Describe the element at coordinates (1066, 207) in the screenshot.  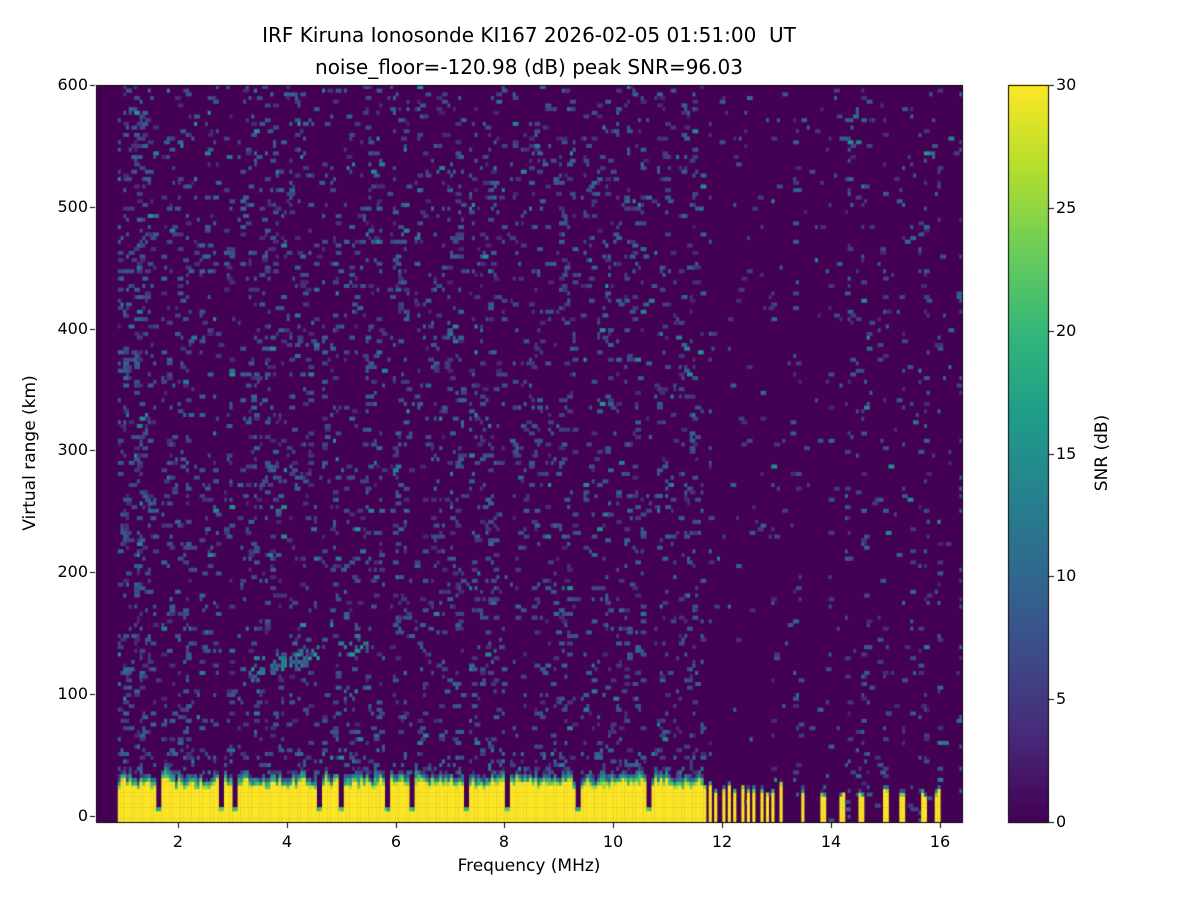
I see `colorbar-tick-label: 25` at that location.